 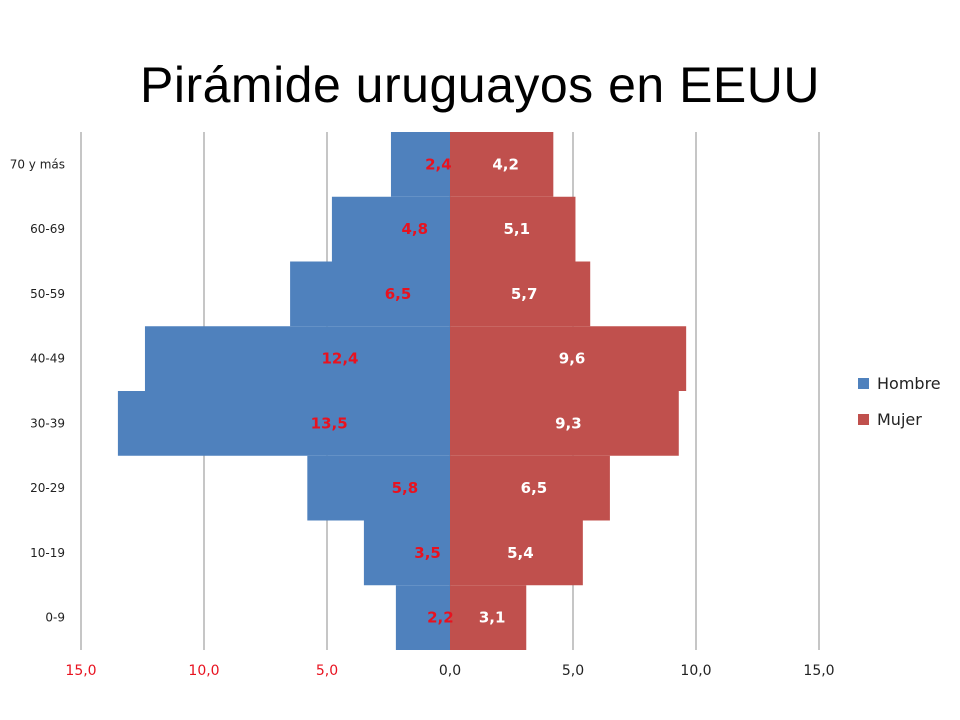 What do you see at coordinates (524, 294) in the screenshot?
I see `label-mujer-50-59: 5,7` at bounding box center [524, 294].